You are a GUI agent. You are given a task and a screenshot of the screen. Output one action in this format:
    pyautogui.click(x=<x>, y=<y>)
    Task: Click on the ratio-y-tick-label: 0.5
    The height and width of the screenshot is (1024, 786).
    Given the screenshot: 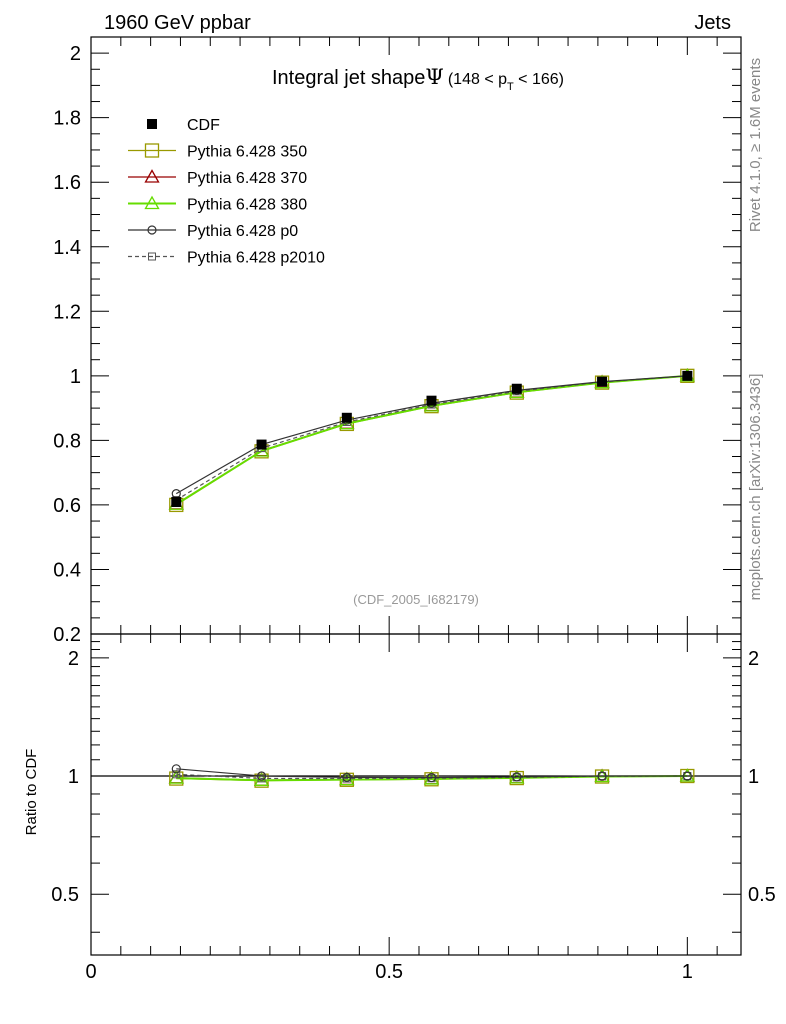 What is the action you would take?
    pyautogui.click(x=65, y=895)
    